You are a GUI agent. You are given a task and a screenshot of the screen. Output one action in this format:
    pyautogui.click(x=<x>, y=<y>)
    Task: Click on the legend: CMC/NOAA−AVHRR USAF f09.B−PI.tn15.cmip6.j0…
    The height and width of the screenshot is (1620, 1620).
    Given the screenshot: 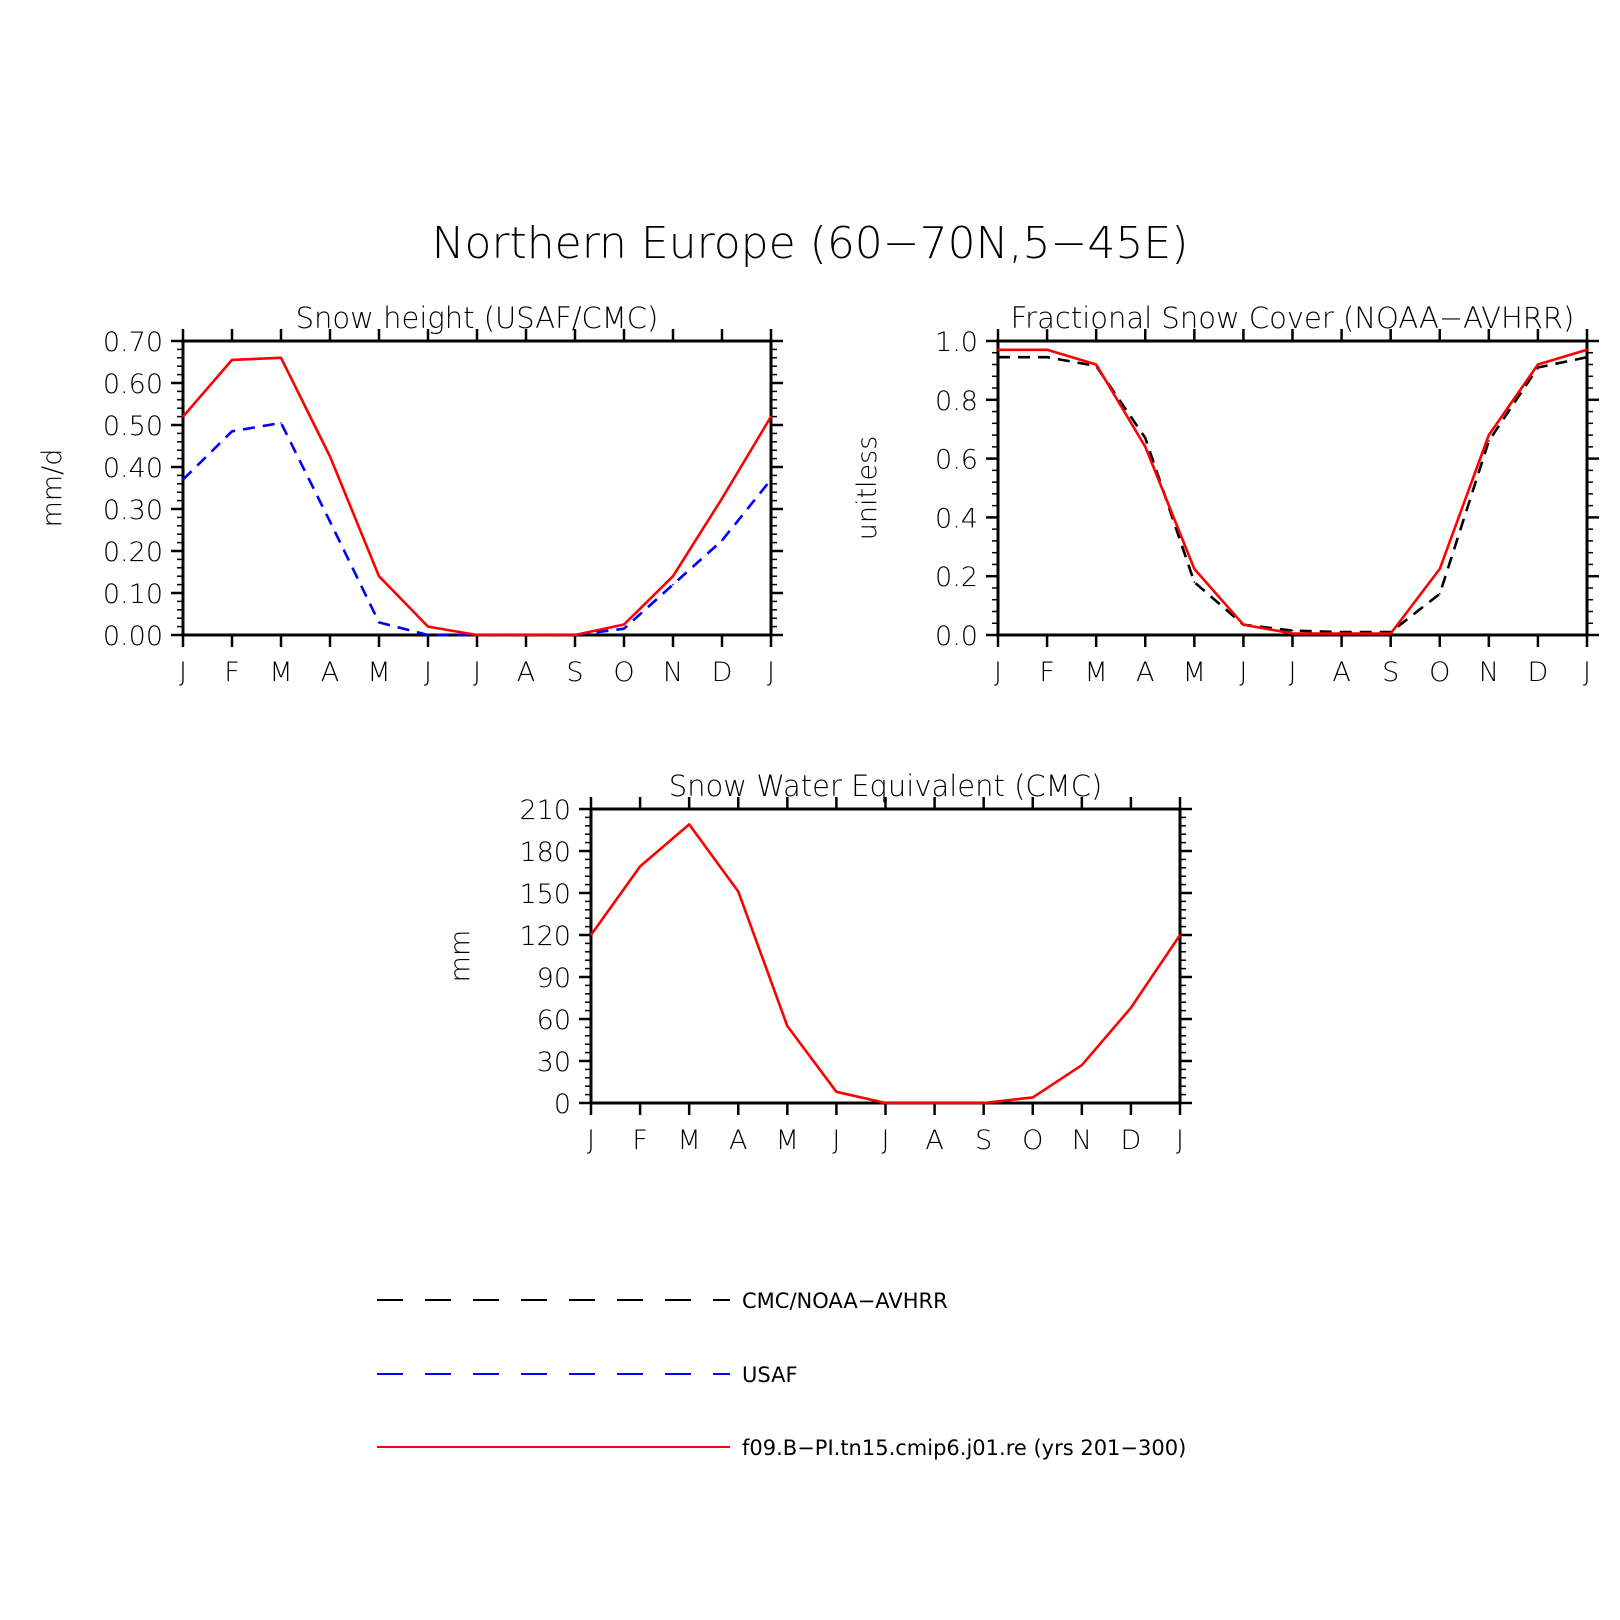 What is the action you would take?
    pyautogui.click(x=781, y=1374)
    